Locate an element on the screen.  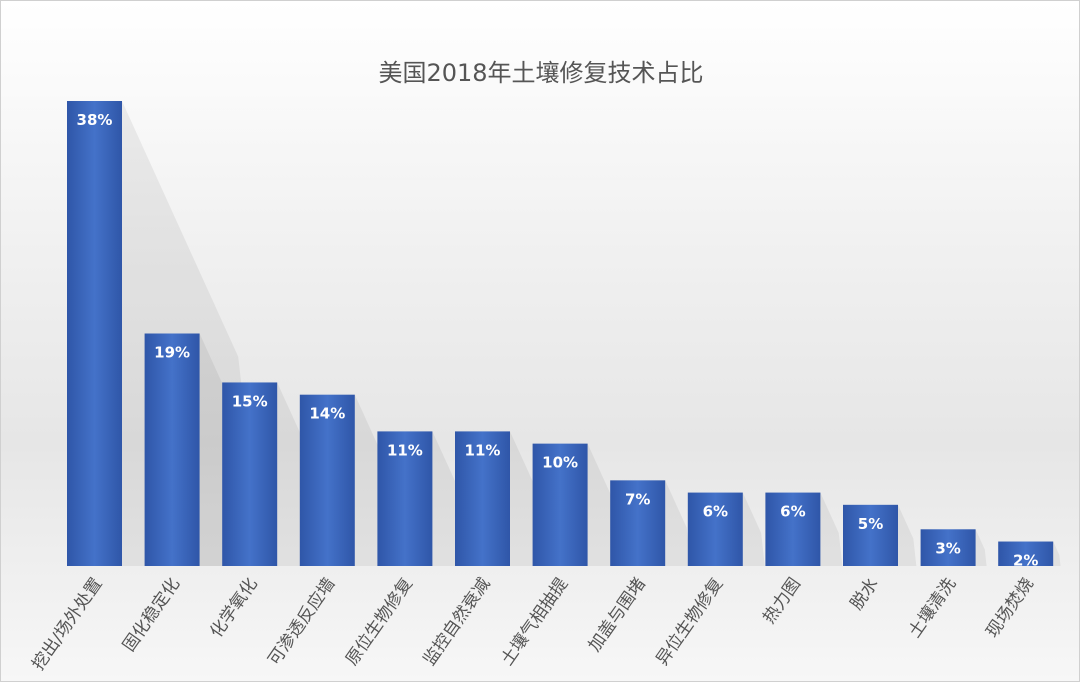
data-label: 15% is located at coordinates (250, 401).